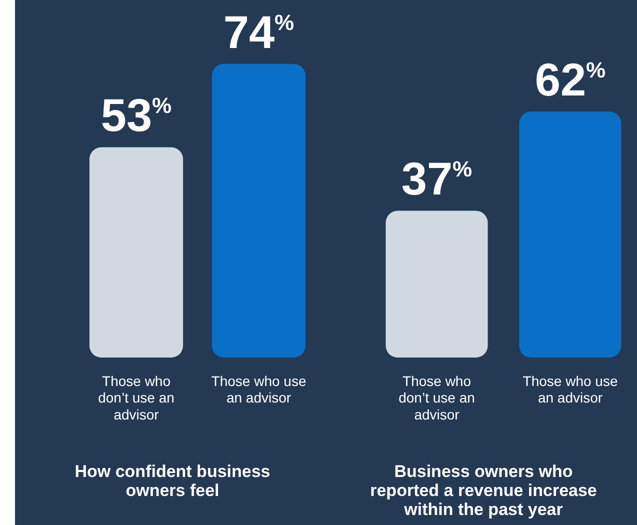  Describe the element at coordinates (136, 115) in the screenshot. I see `data-label: 53%` at that location.